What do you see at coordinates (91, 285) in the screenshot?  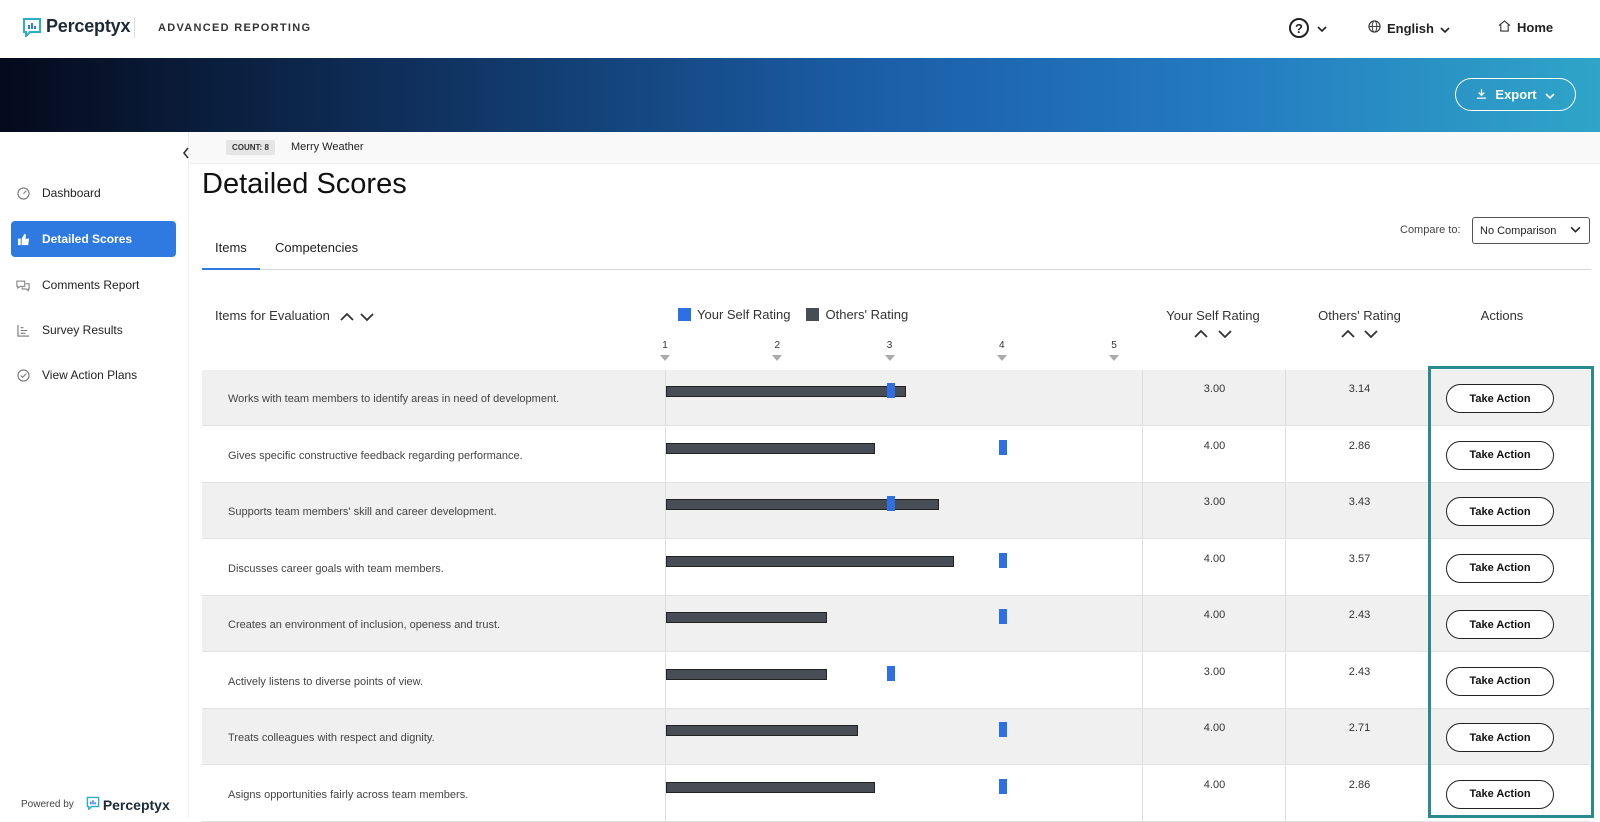 I see `sidebar-item-label: Comments Report` at bounding box center [91, 285].